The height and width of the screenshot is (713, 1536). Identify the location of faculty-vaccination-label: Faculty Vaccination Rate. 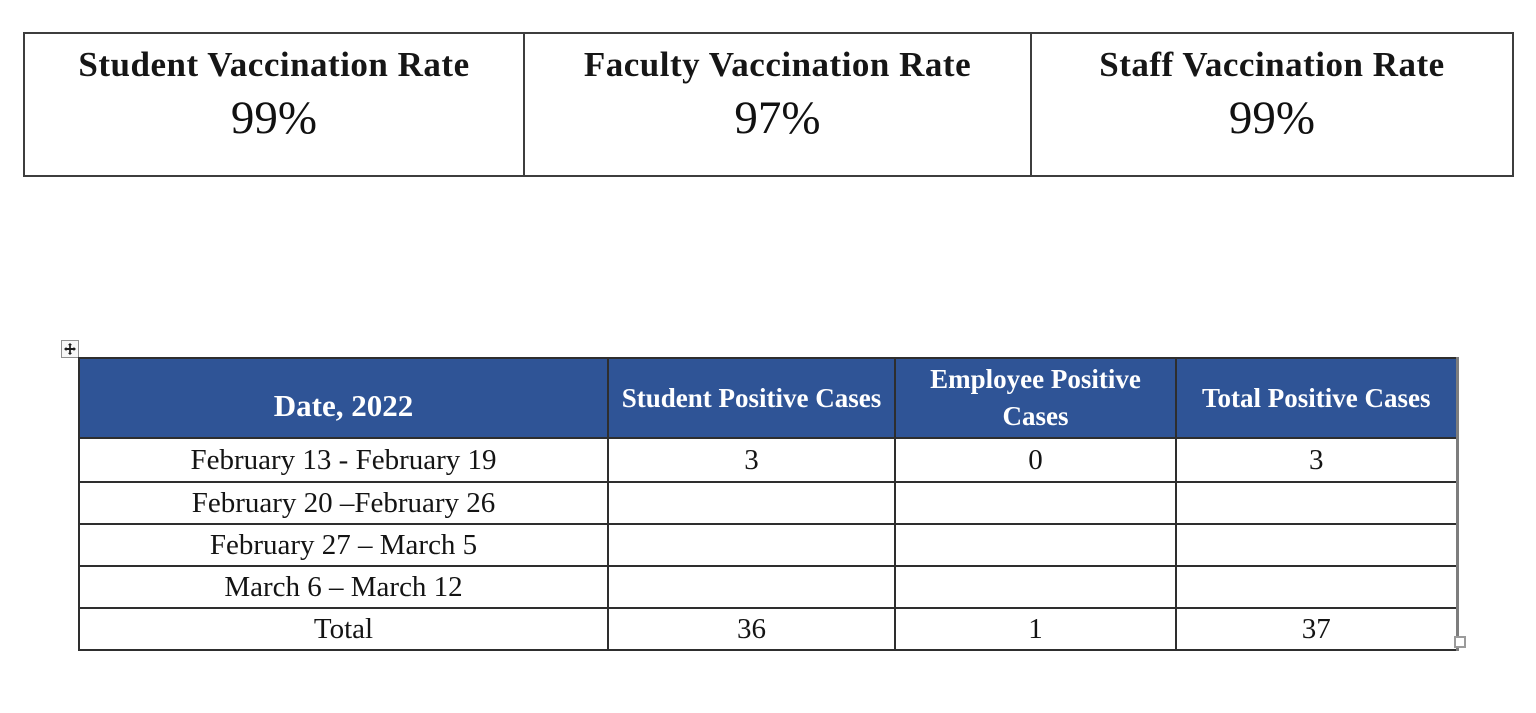
(777, 64).